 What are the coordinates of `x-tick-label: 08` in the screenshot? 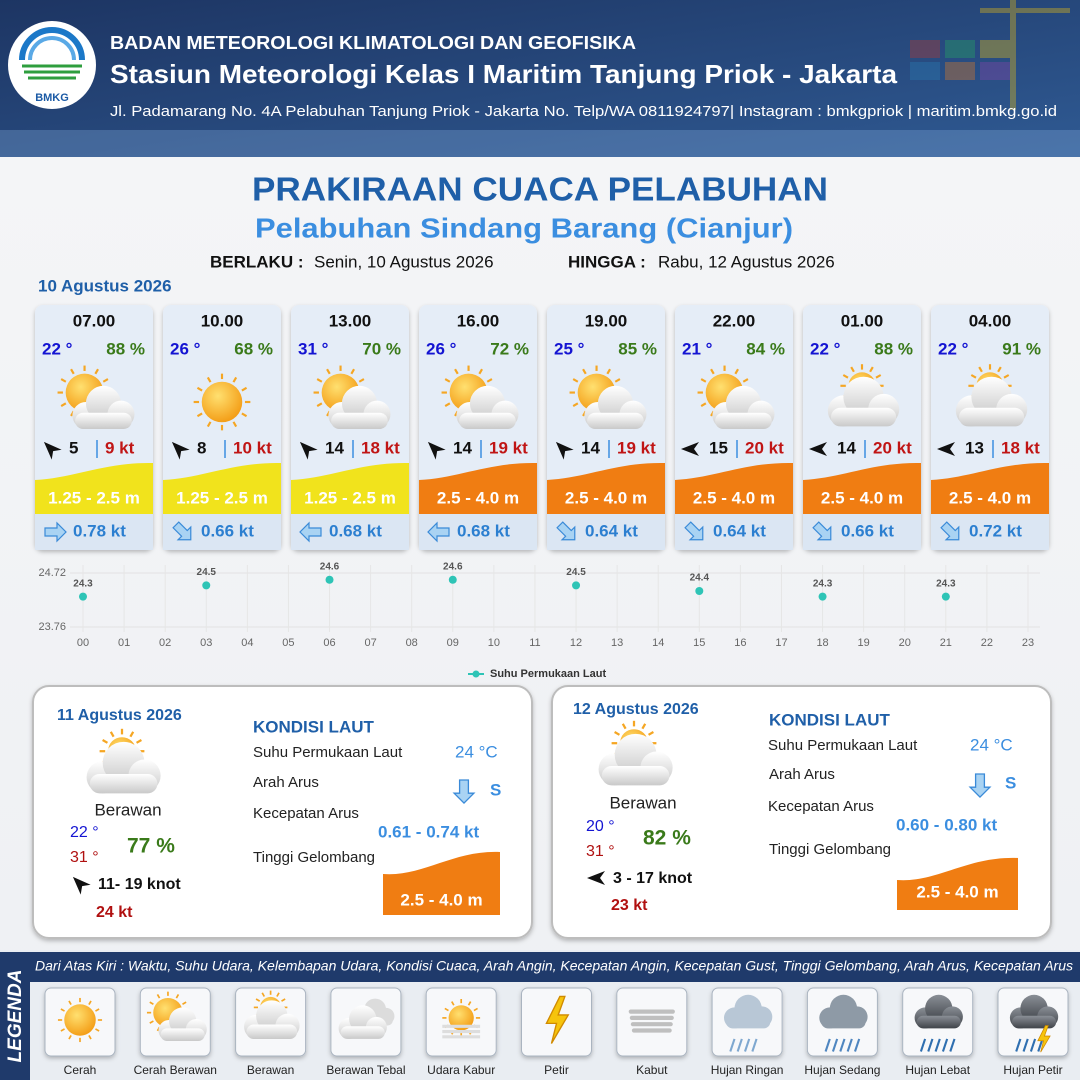 It's located at (412, 643).